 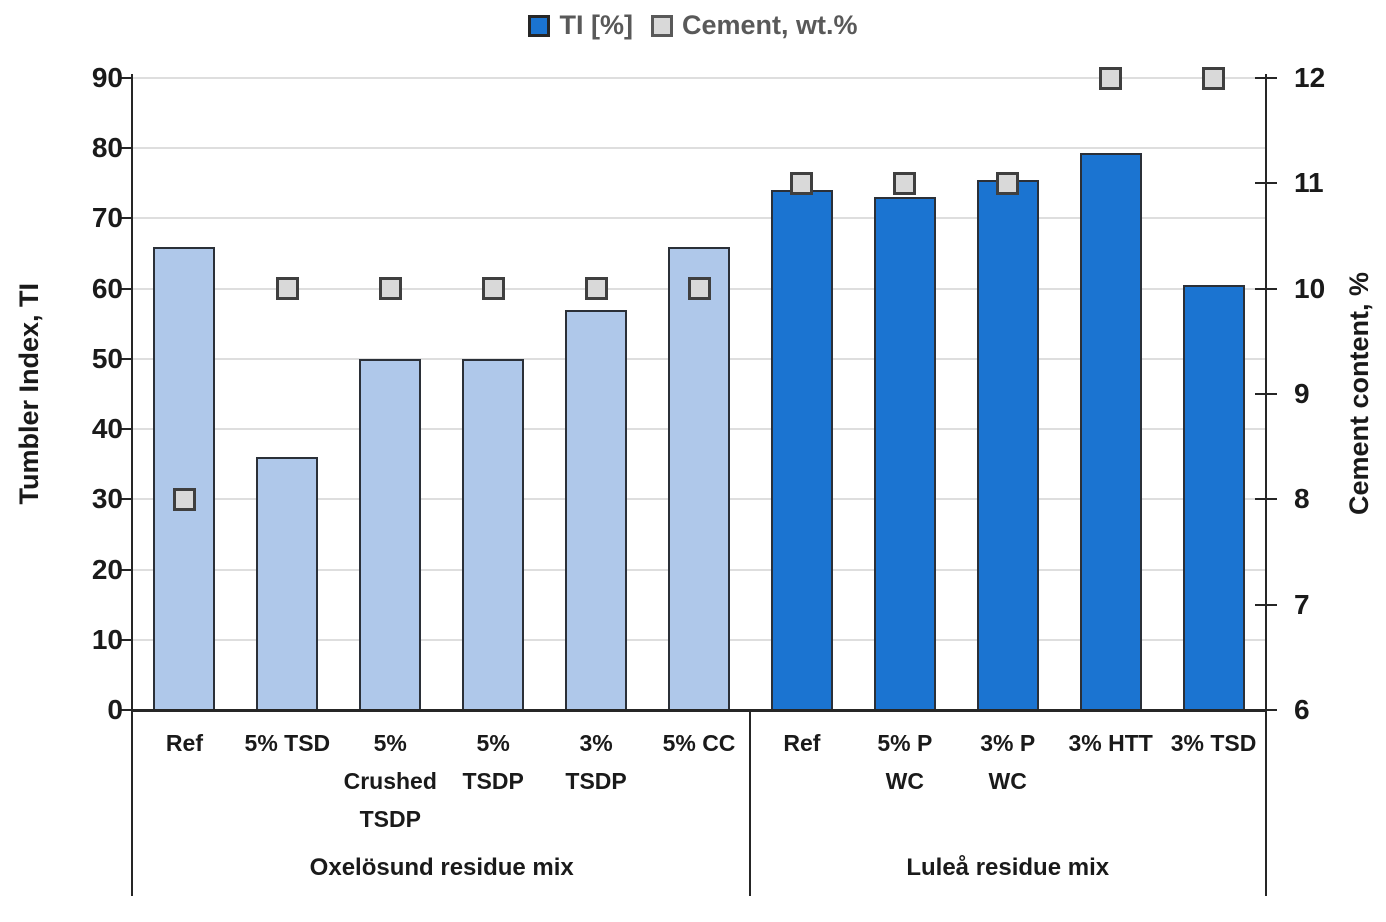 What do you see at coordinates (699, 710) in the screenshot?
I see `x-axis-line` at bounding box center [699, 710].